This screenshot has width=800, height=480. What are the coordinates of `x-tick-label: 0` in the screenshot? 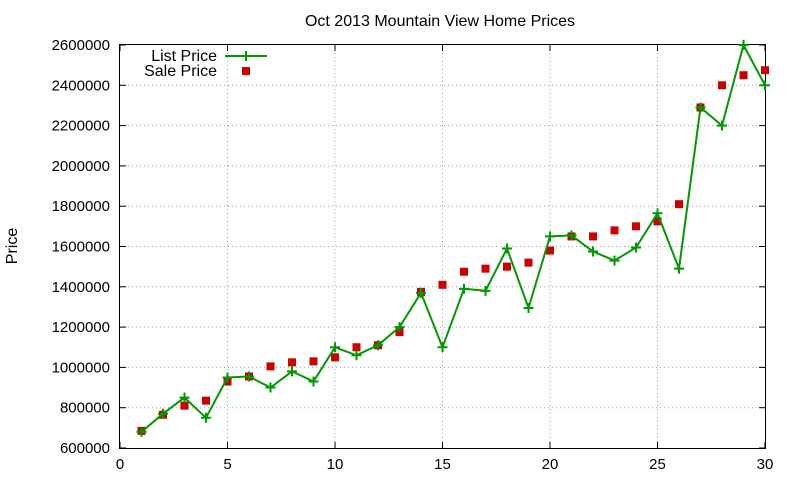 It's located at (120, 464).